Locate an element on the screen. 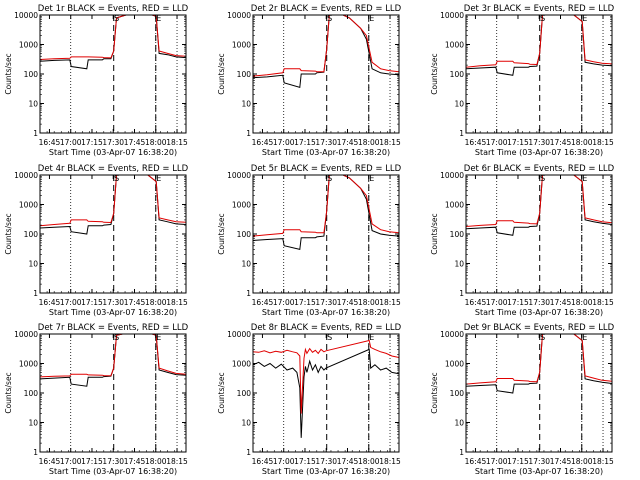 This screenshot has width=640, height=480. panel-title: Det 3r BLACK = Events, RED = LLD is located at coordinates (539, 9).